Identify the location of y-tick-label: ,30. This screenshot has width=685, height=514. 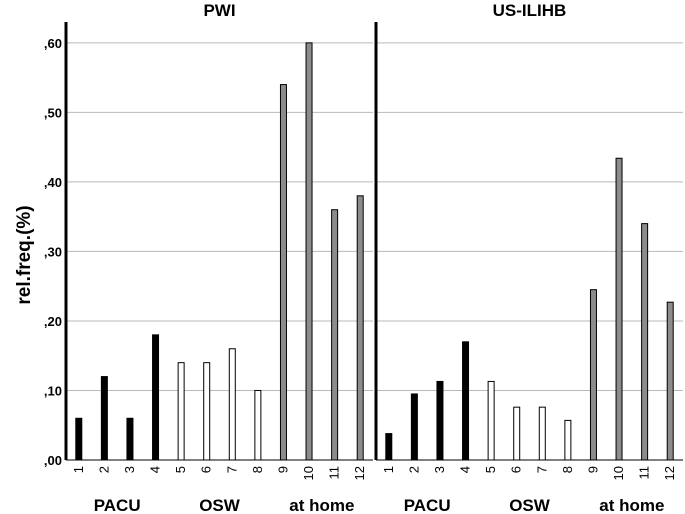
(53, 251).